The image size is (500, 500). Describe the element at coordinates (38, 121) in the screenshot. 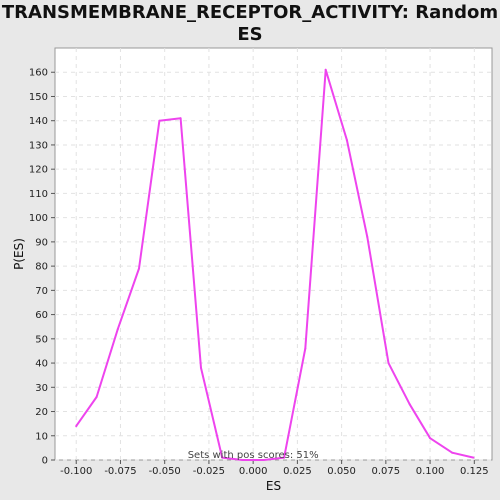

I see `y-tick-label: 140` at that location.